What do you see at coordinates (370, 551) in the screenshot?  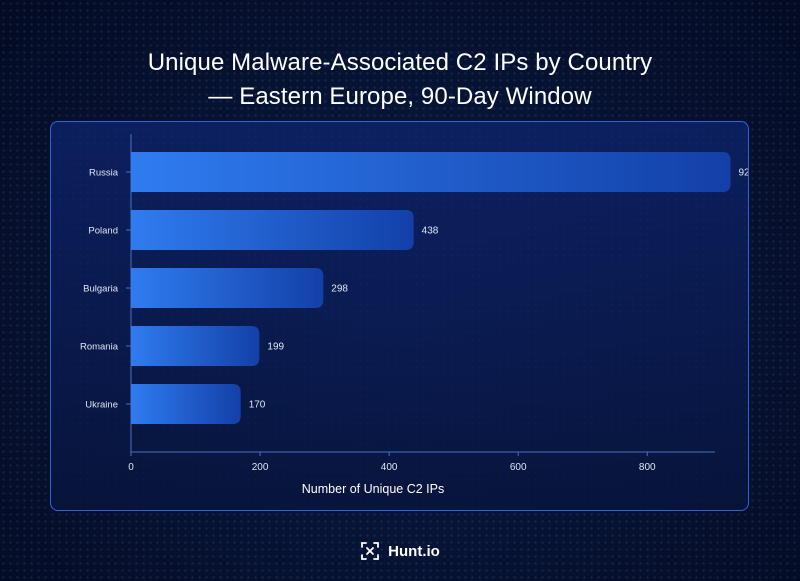 I see `hunt-logo-icon` at bounding box center [370, 551].